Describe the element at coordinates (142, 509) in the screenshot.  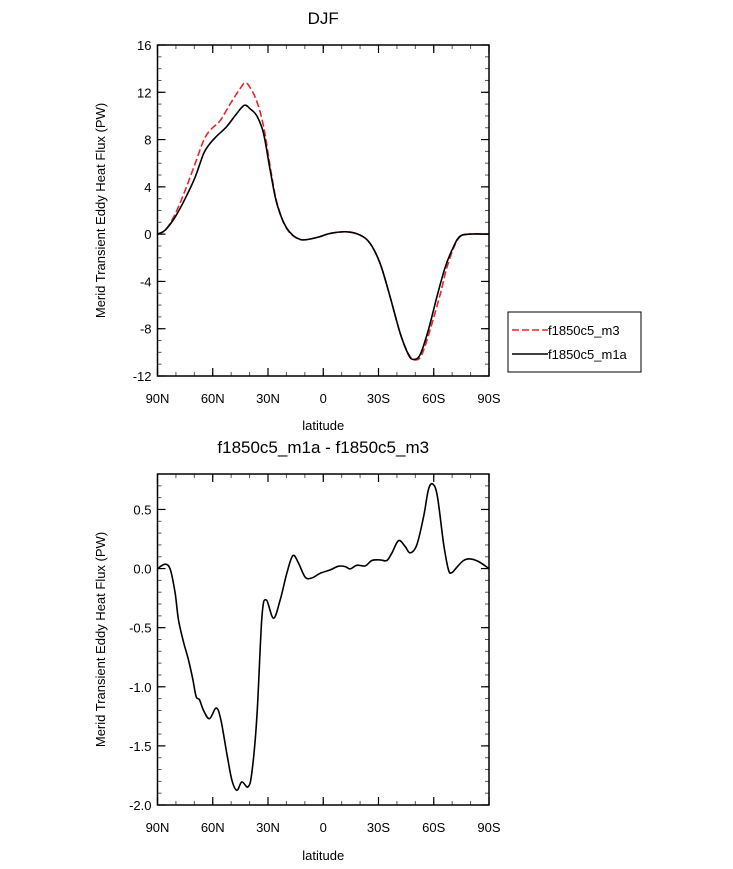
I see `y-tick-label: 0.5` at that location.